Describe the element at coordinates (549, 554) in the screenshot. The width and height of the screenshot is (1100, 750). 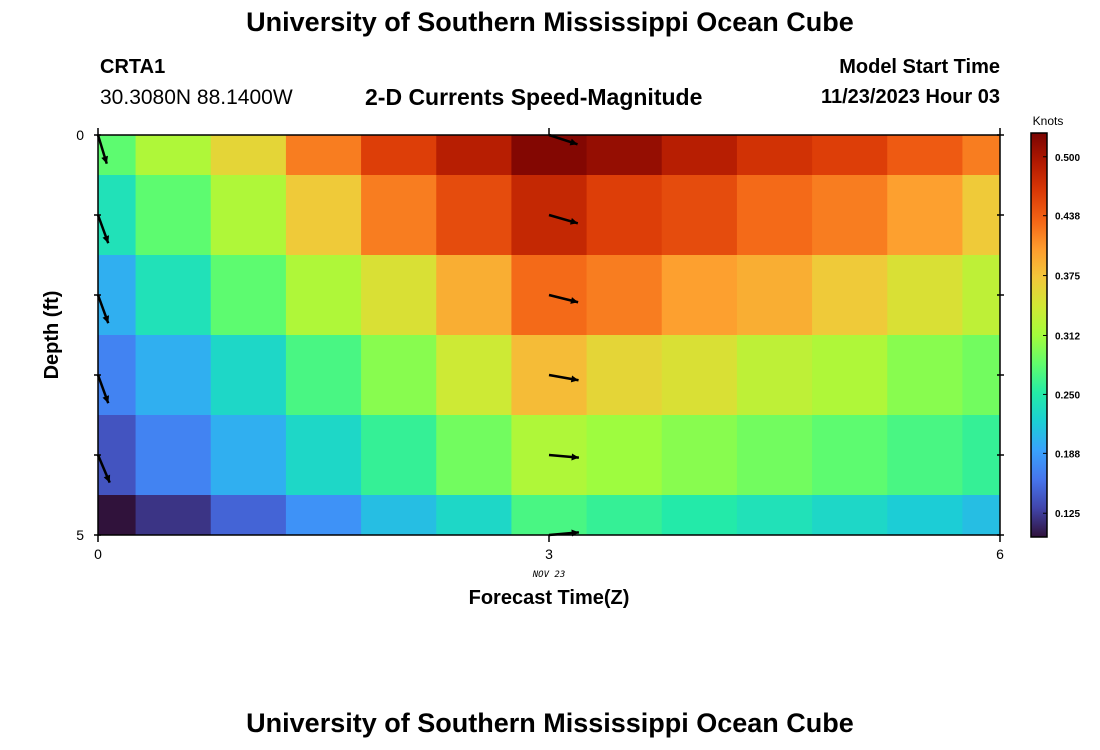
I see `x-tick-label: 3` at that location.